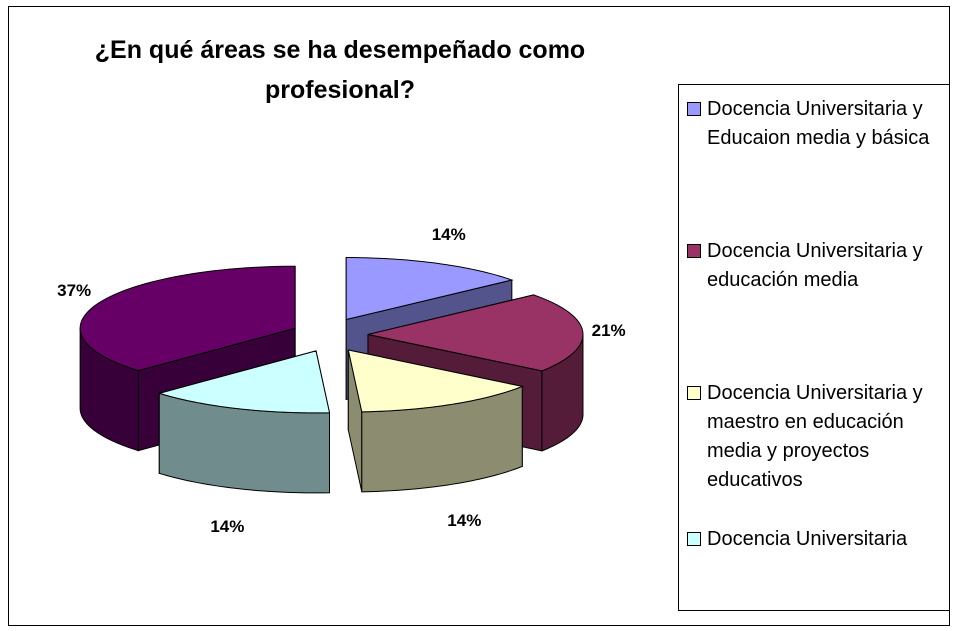 The height and width of the screenshot is (631, 958). Describe the element at coordinates (609, 330) in the screenshot. I see `data-label: 21%` at that location.